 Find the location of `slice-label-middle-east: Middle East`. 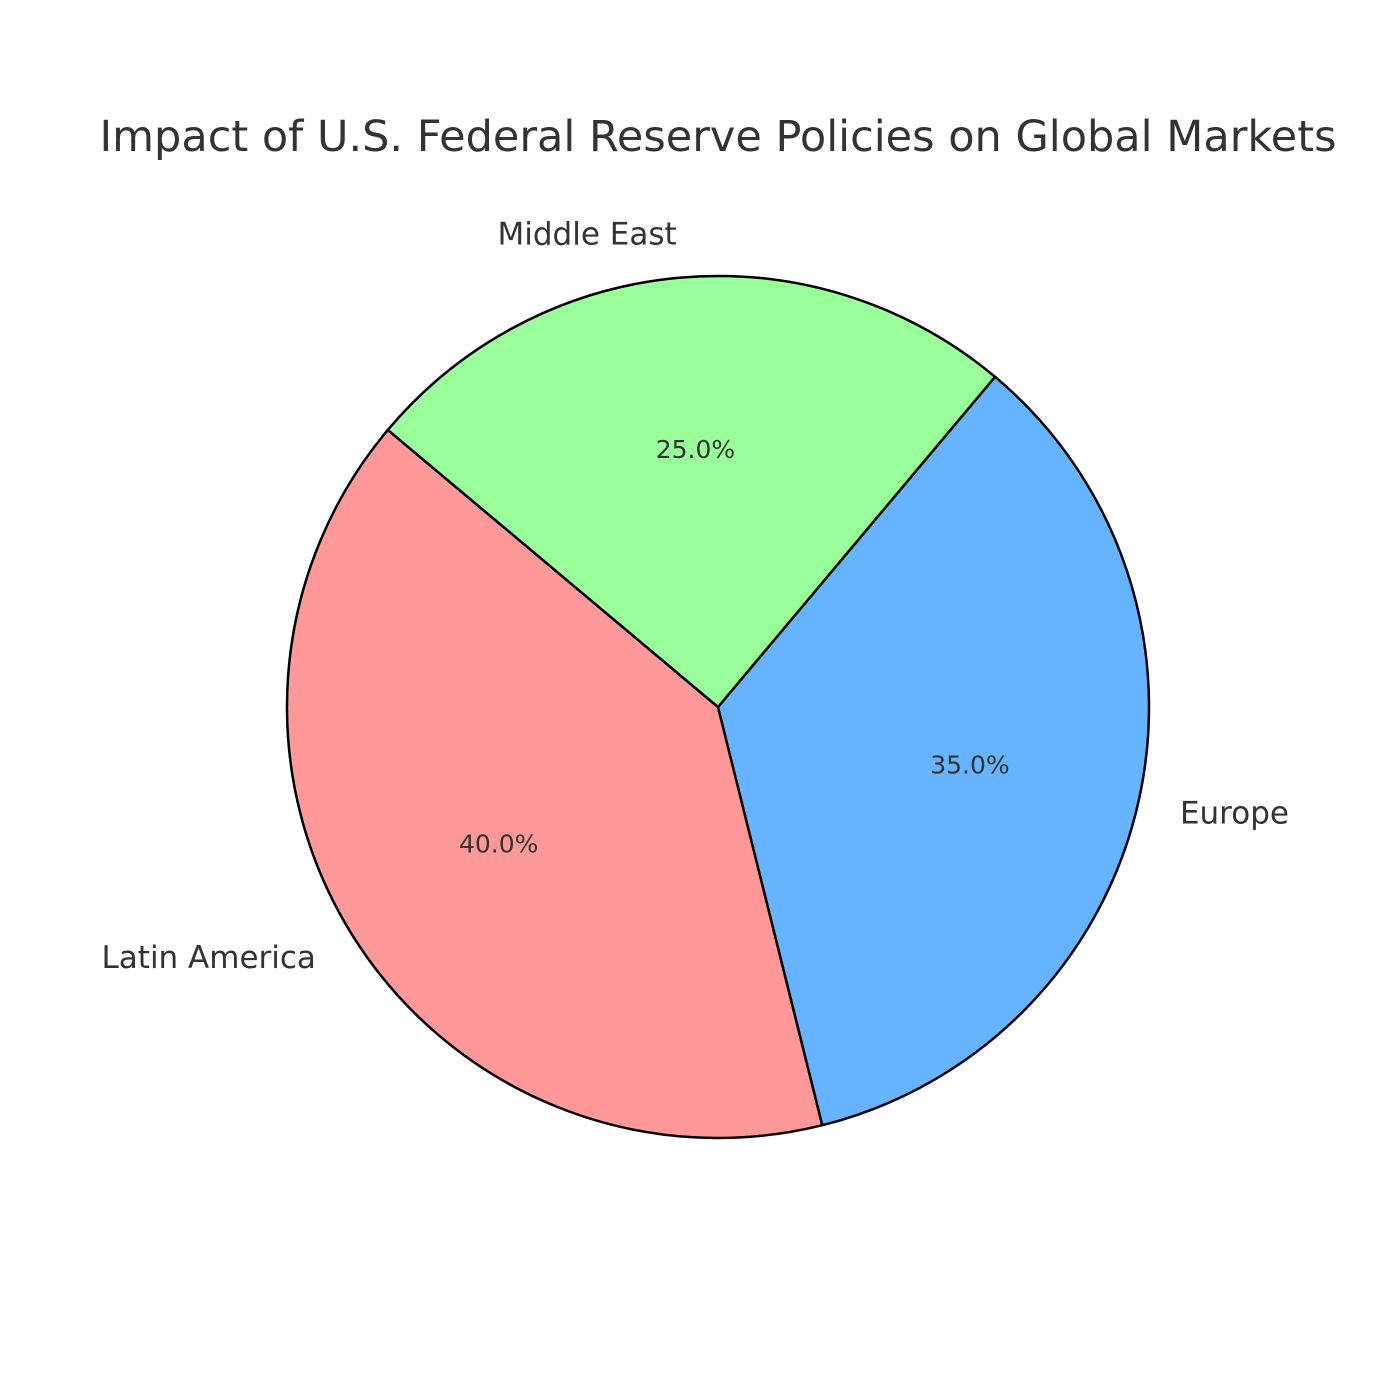

slice-label-middle-east: Middle East is located at coordinates (587, 235).